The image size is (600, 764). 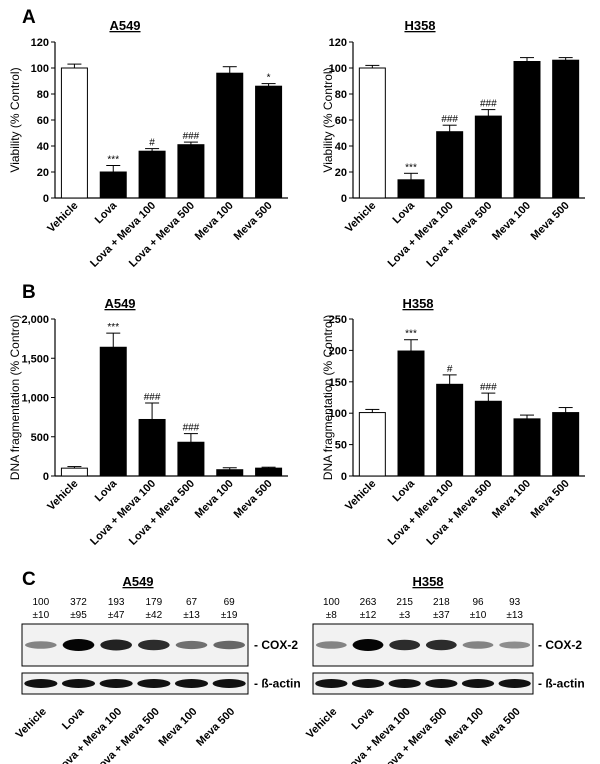 I want to click on blot-lane-label: Lova, so click(x=362, y=718).